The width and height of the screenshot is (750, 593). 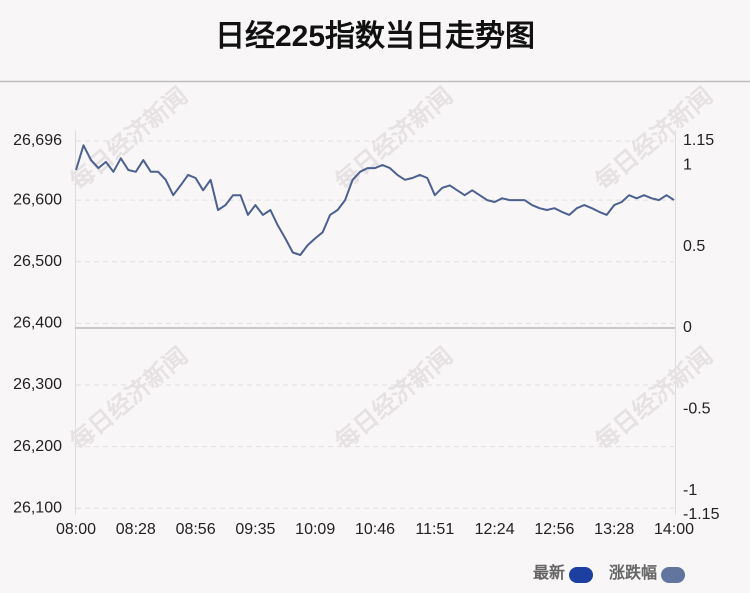 I want to click on legend-label: 涨跌幅, so click(x=633, y=572).